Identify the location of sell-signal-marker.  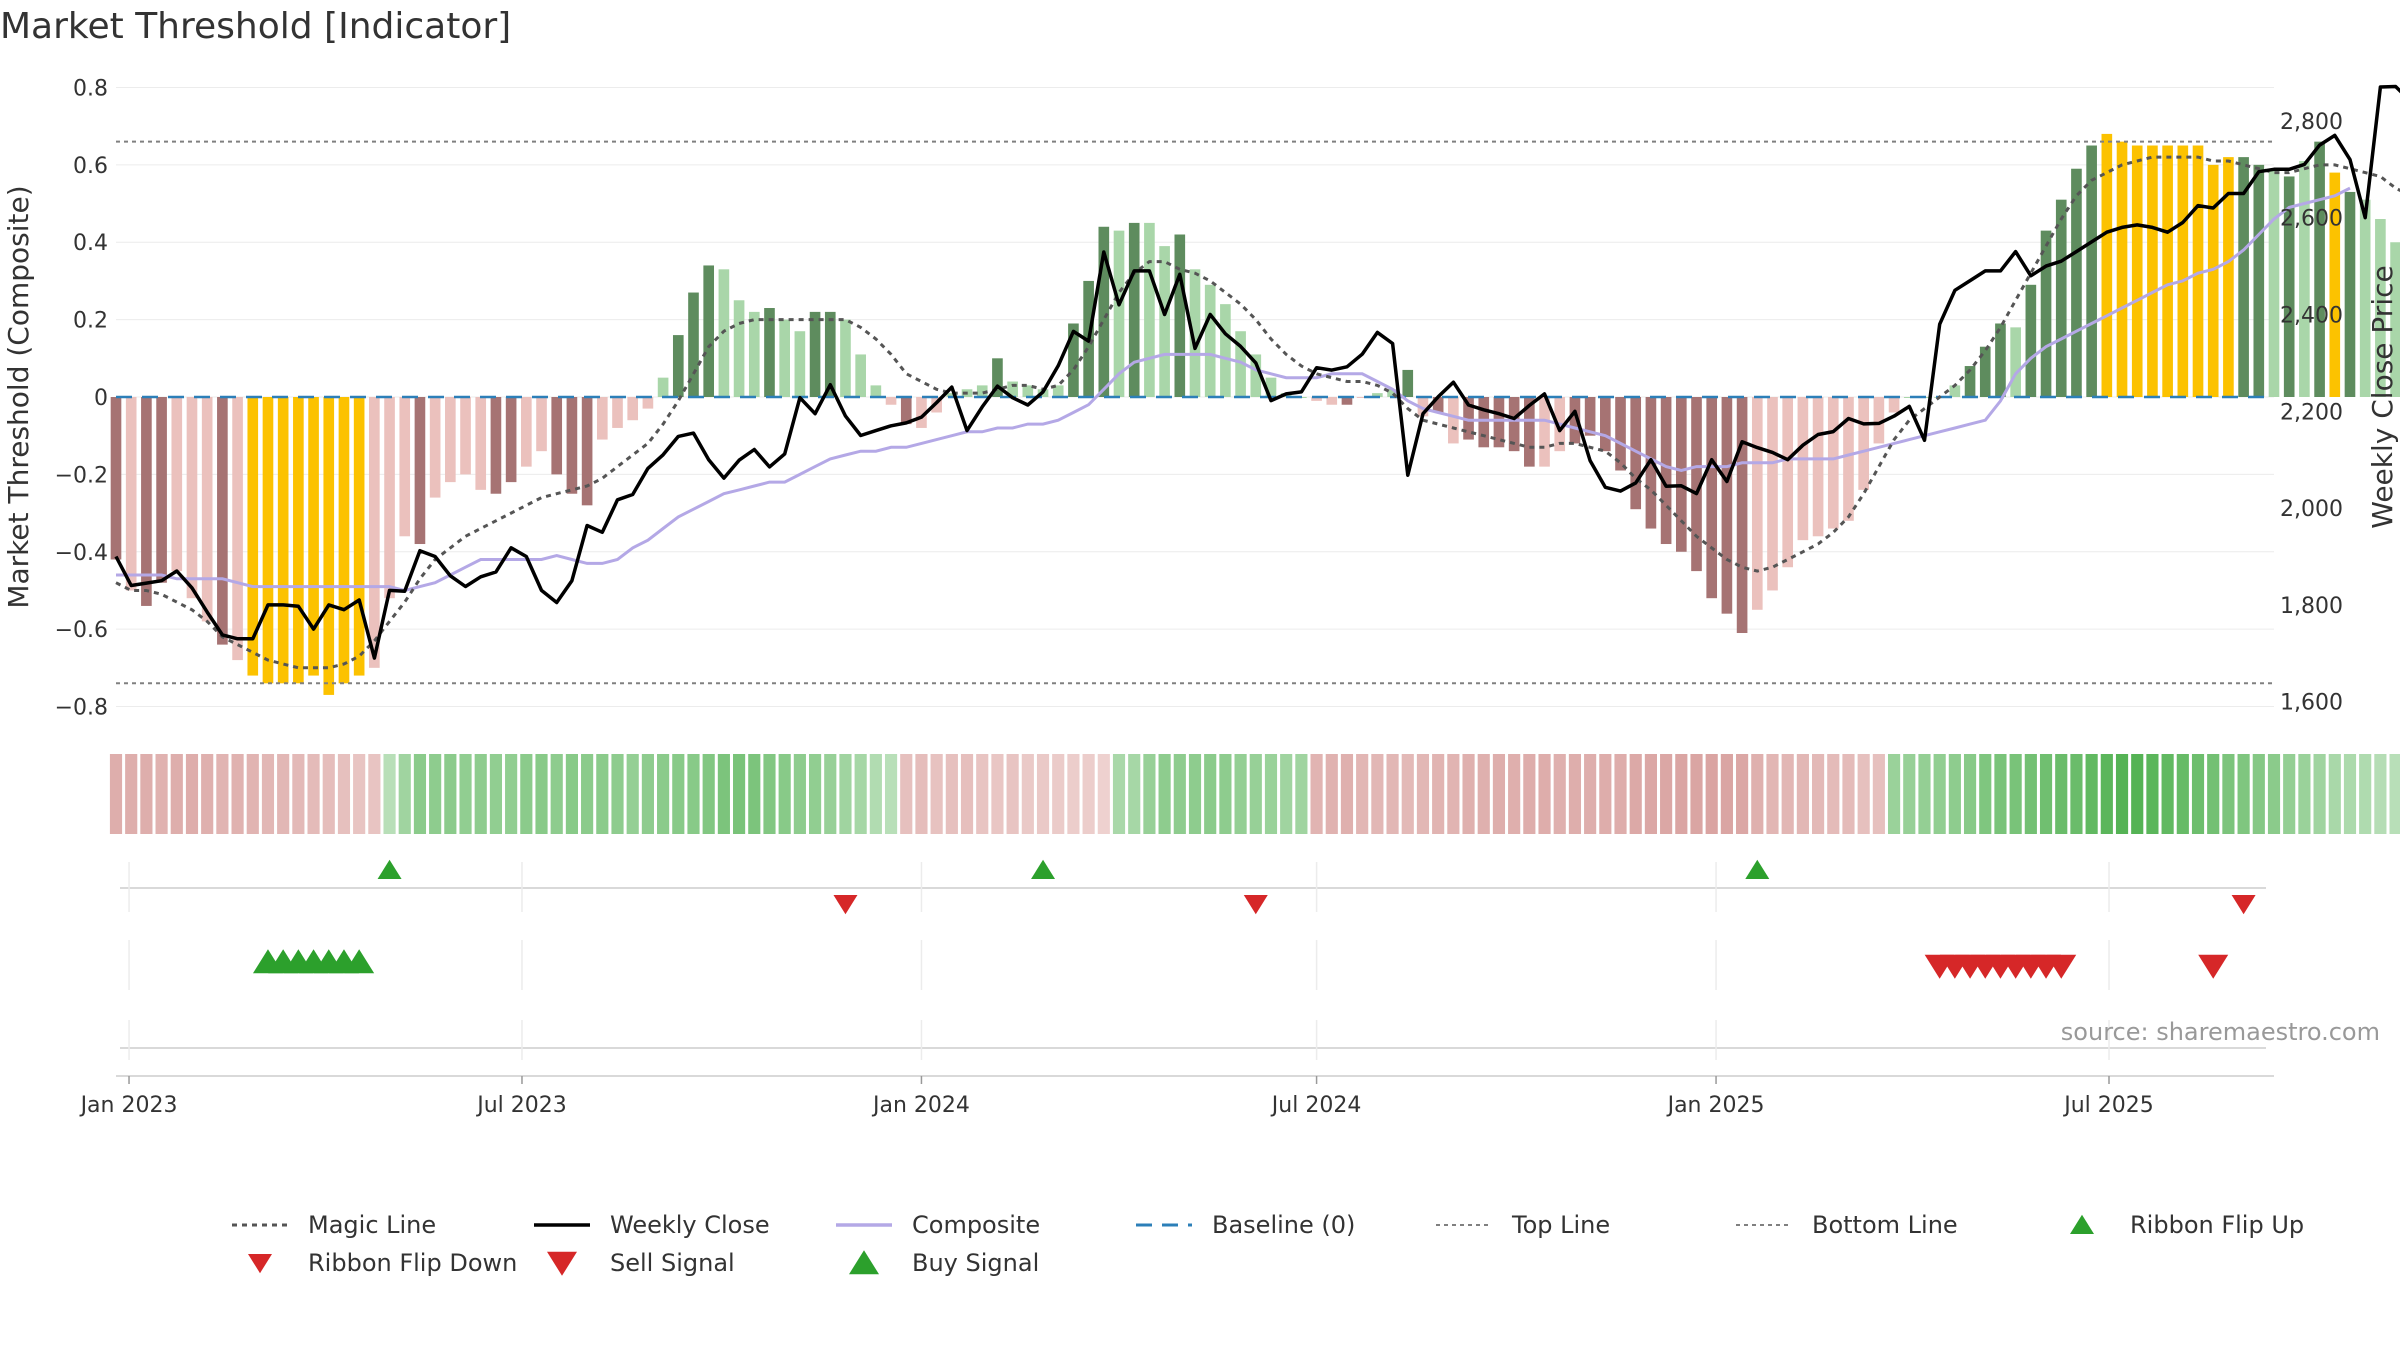
(2213, 966).